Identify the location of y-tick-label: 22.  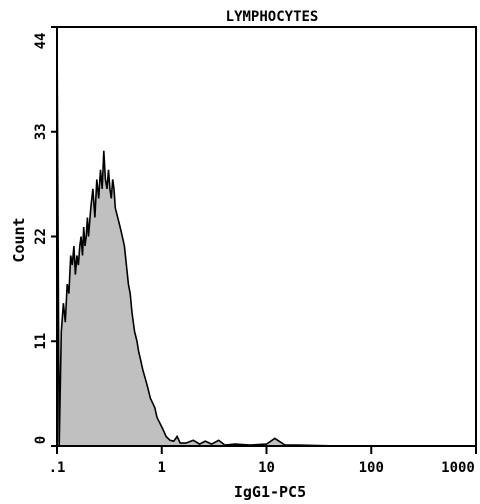
(41, 236).